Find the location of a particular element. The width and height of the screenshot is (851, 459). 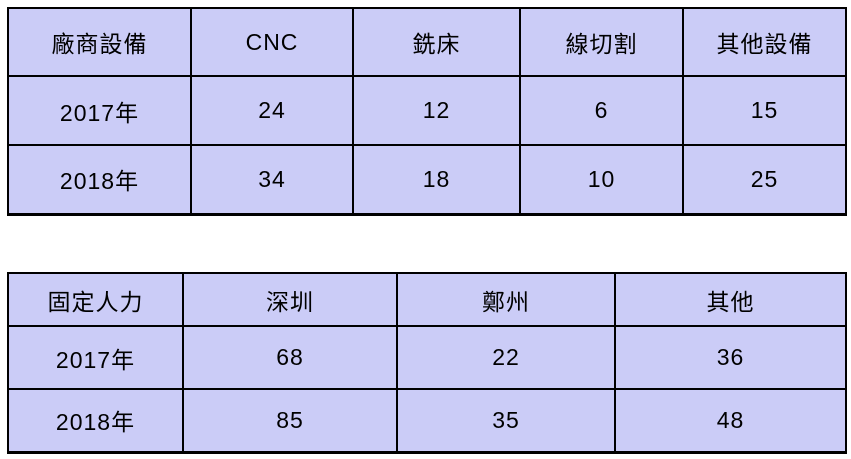

value-cell: 10 is located at coordinates (601, 180).